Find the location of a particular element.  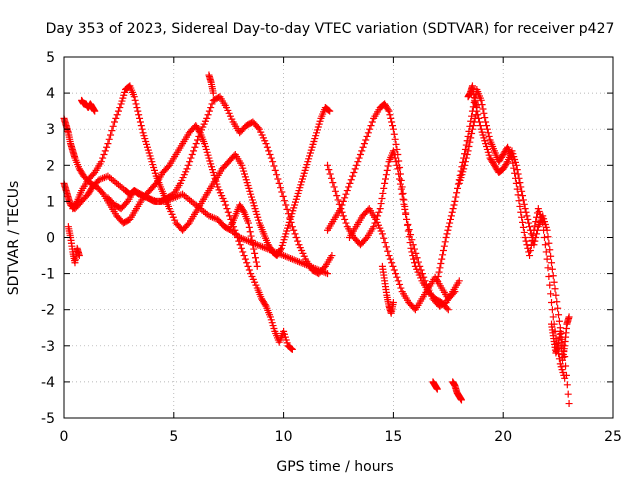

y-tick-label: 2 is located at coordinates (50, 166).